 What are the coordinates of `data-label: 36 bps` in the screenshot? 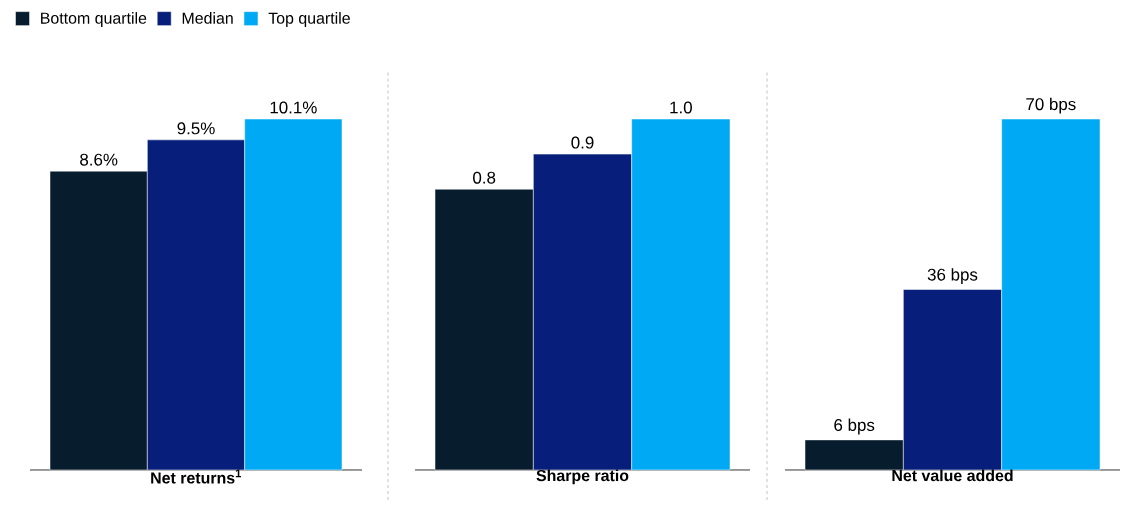 It's located at (952, 276).